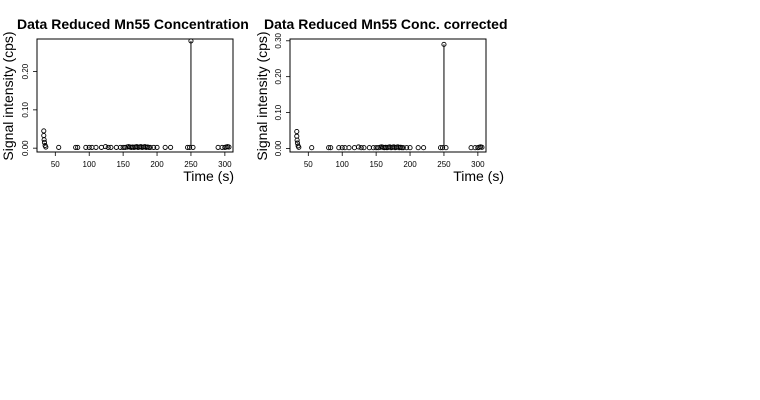  What do you see at coordinates (278, 40) in the screenshot?
I see `y-tick-label: 0.30` at bounding box center [278, 40].